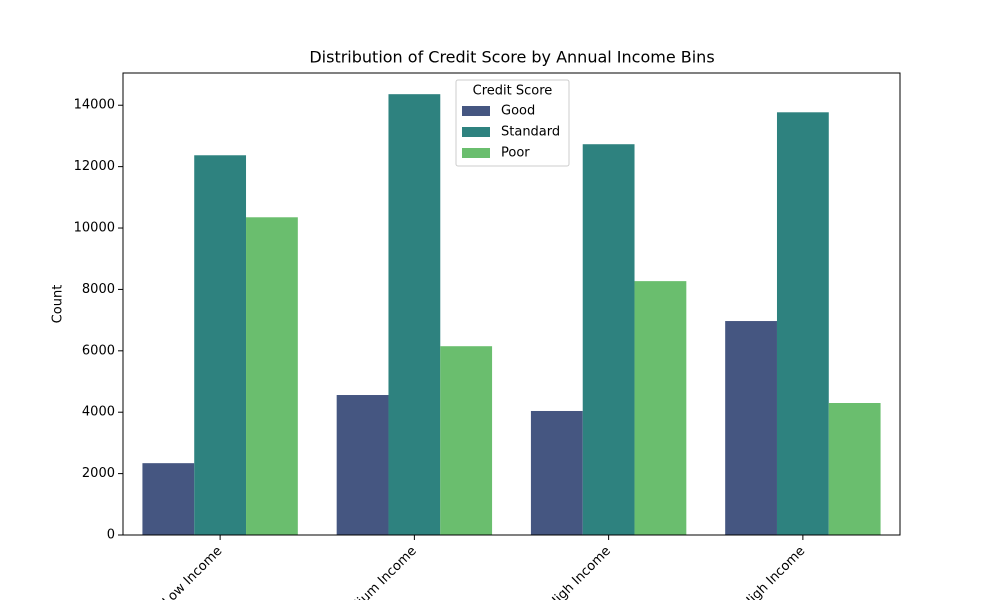  What do you see at coordinates (515, 153) in the screenshot?
I see `legend-label: Poor` at bounding box center [515, 153].